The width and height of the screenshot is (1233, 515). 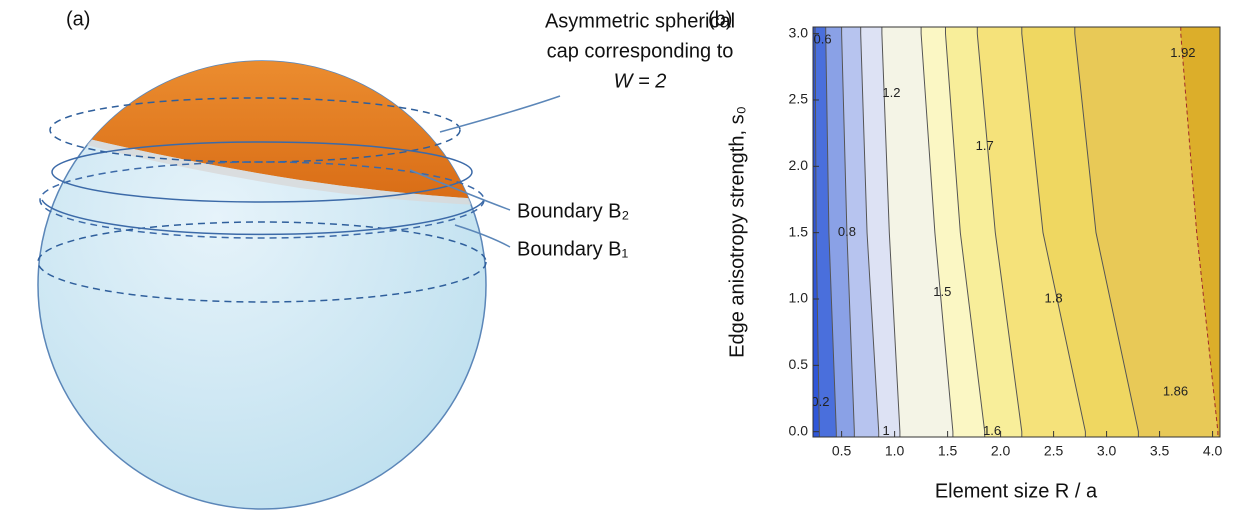 I want to click on contour-label: 0.6, so click(x=823, y=39).